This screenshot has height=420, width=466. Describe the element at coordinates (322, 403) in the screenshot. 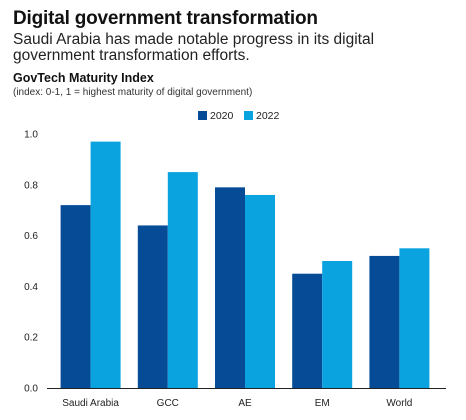

I see `x-tick-label: EM` at that location.